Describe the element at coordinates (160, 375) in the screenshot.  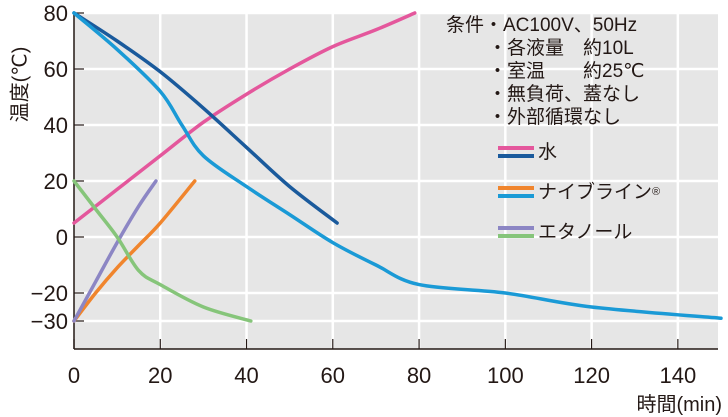
I see `x-tick-label: 20` at that location.